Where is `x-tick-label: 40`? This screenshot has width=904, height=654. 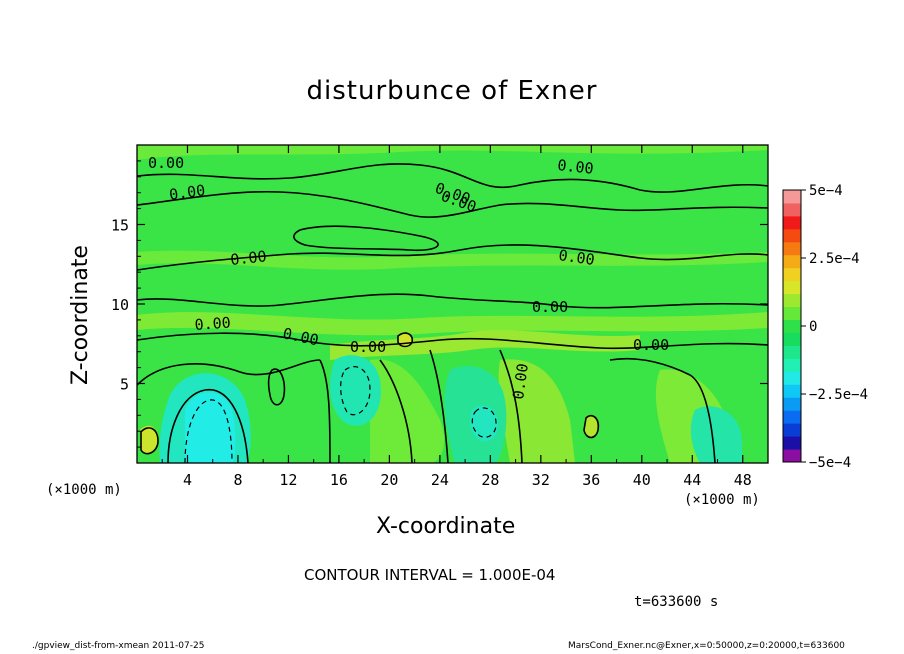 x-tick-label: 40 is located at coordinates (642, 480).